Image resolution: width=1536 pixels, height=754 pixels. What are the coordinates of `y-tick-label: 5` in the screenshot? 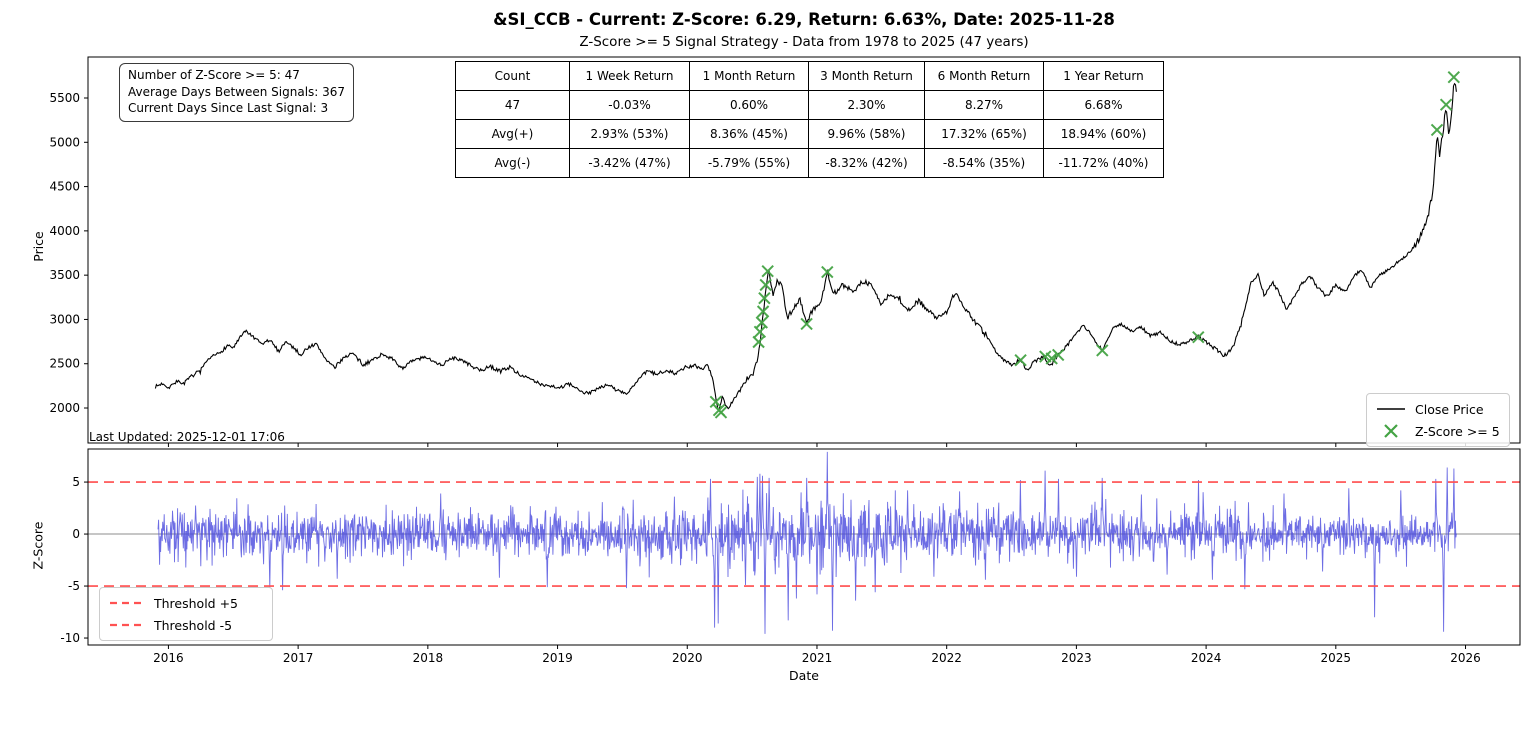 It's located at (76, 482).